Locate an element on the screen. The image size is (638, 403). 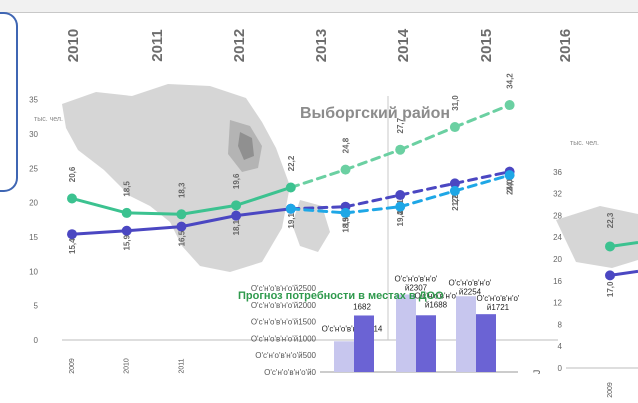
right-partial-chart: 0 4 8 12 16 20 24 28 32 36 2009 22,3 17,0 J is located at coordinates (585, 283).